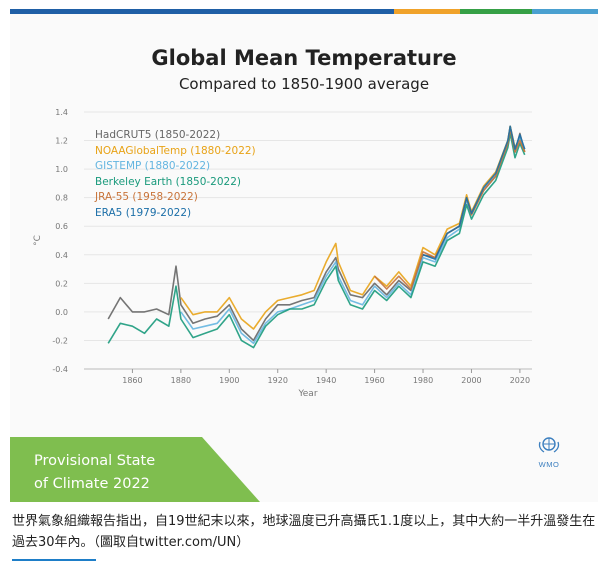 The width and height of the screenshot is (606, 570). I want to click on legend-entry: HadCRUT5 (1850-2022), so click(158, 135).